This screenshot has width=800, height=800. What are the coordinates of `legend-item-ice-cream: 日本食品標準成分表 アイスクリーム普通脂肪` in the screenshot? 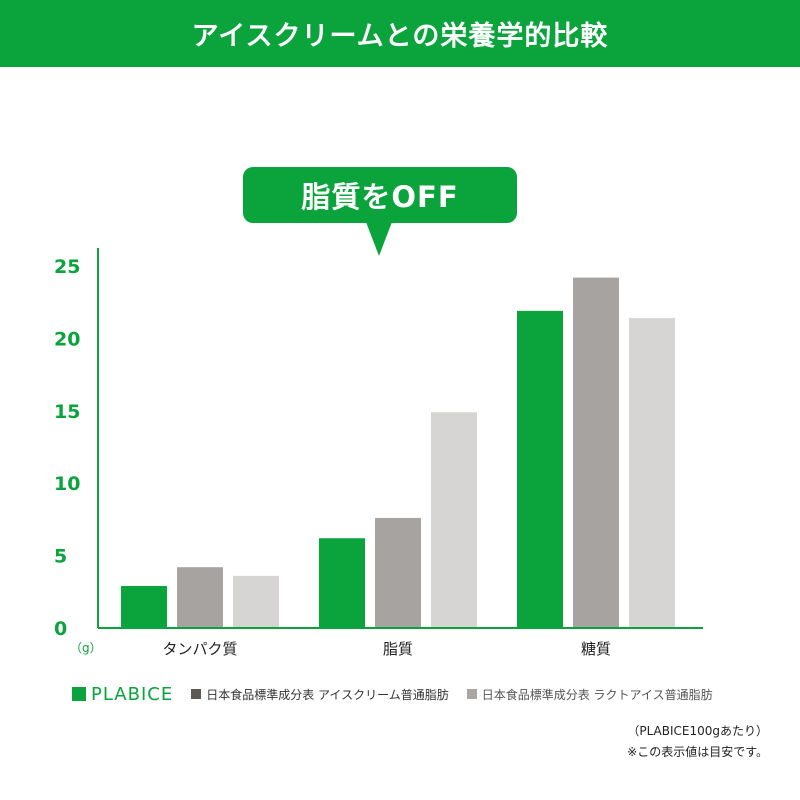 It's located at (320, 694).